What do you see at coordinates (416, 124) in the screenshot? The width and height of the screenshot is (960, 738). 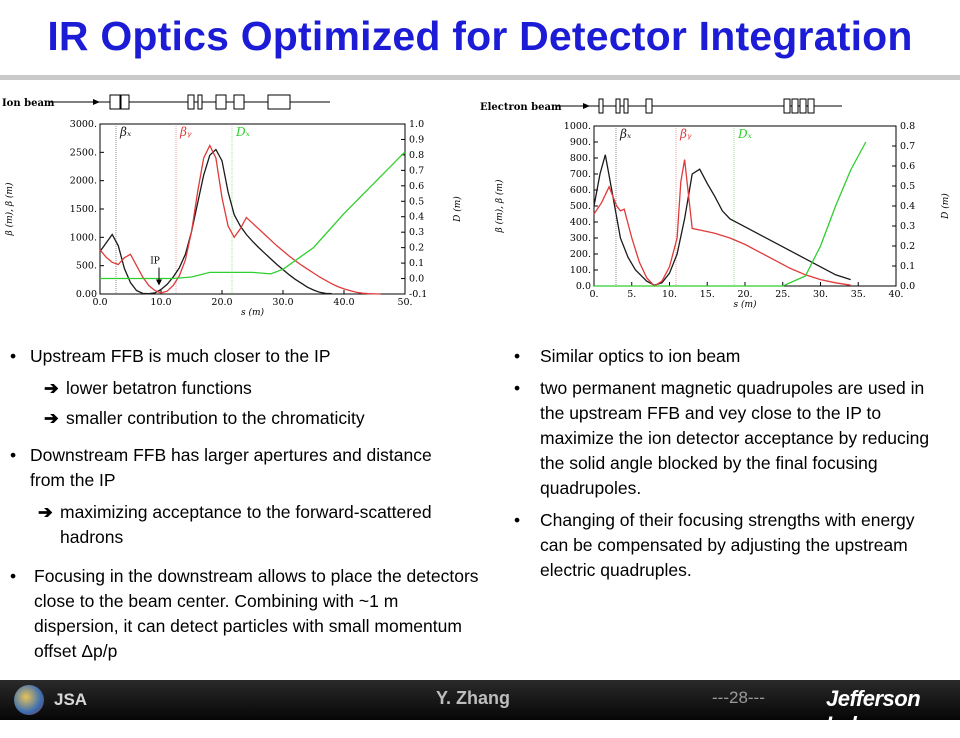 I see `y2-tick-label: 1.0` at bounding box center [416, 124].